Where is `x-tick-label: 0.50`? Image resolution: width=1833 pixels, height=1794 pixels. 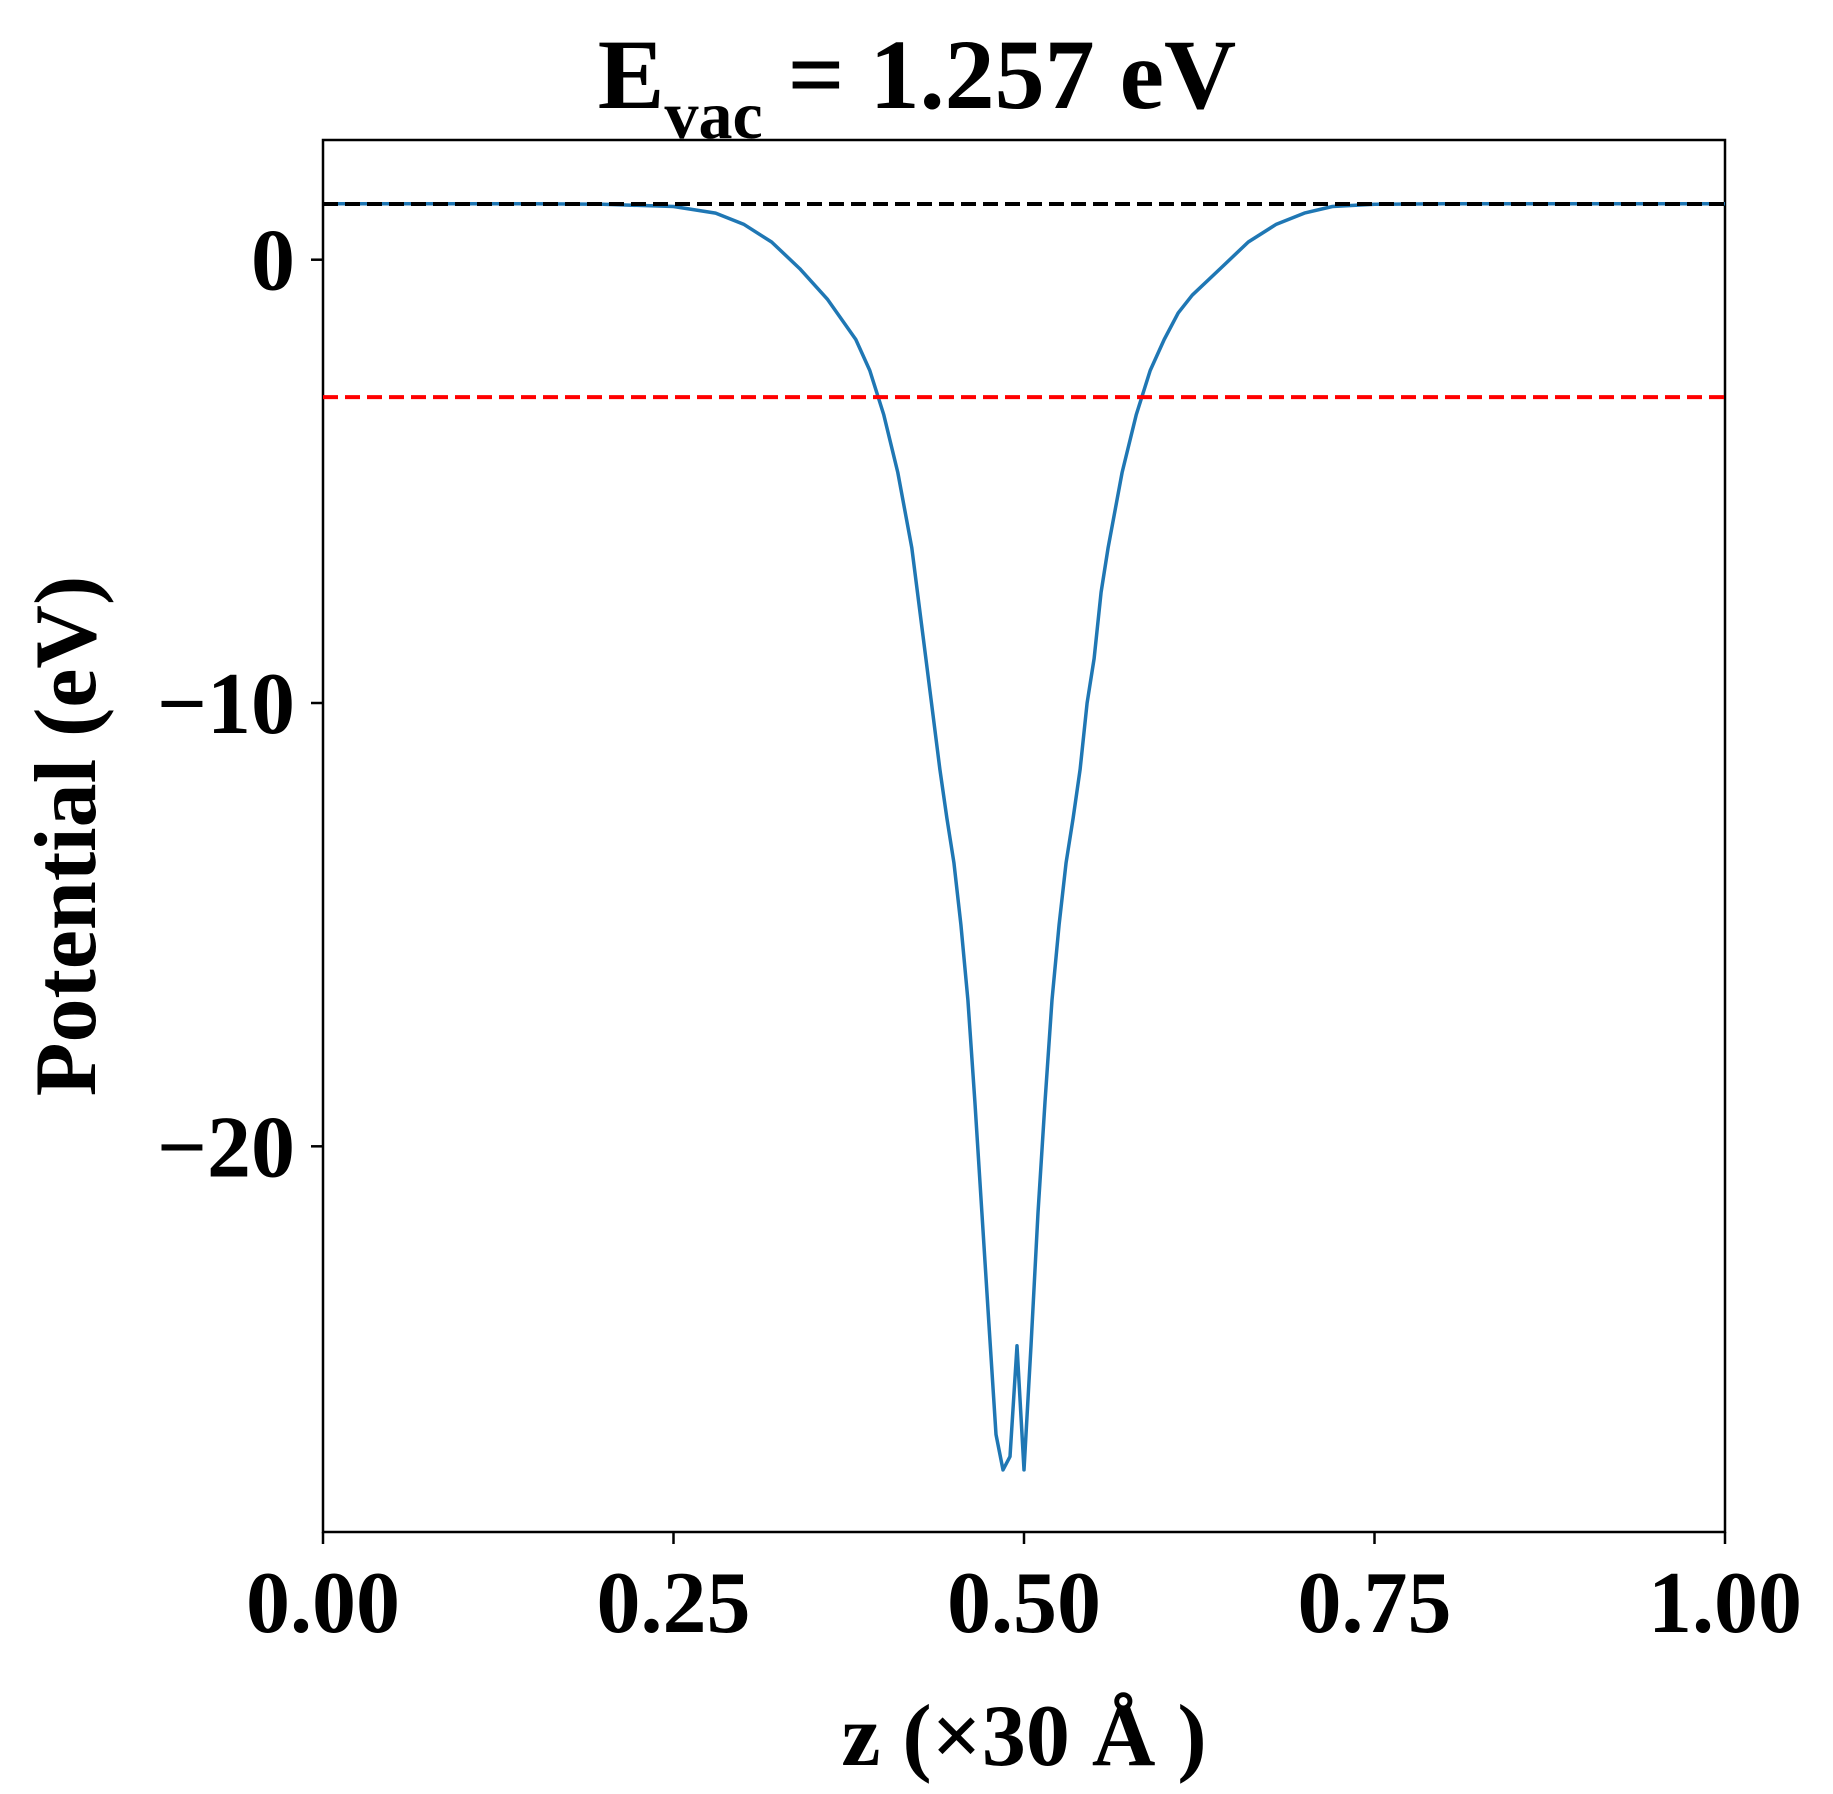 x-tick-label: 0.50 is located at coordinates (1024, 1603).